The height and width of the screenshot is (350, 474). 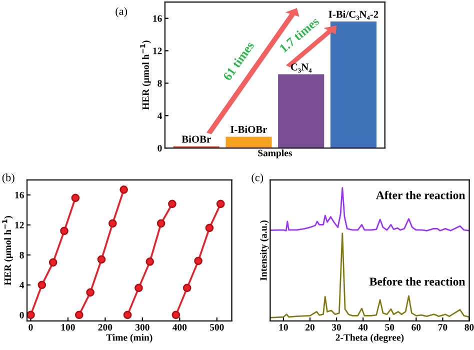 I want to click on y-axis-title: Intensity (a.u.), so click(x=264, y=250).